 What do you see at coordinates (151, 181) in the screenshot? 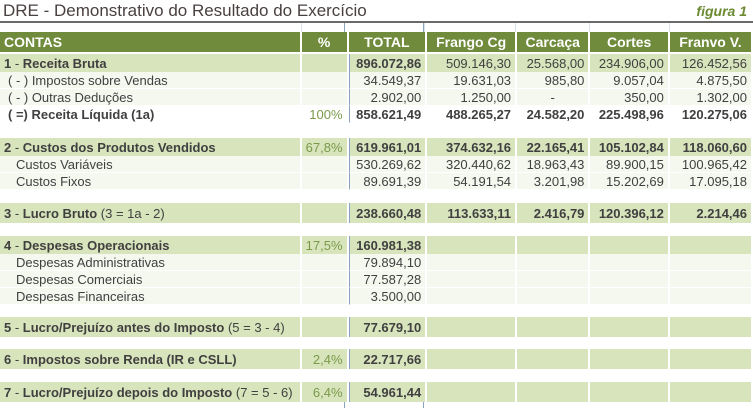
I see `account-label: Custos Fixos` at bounding box center [151, 181].